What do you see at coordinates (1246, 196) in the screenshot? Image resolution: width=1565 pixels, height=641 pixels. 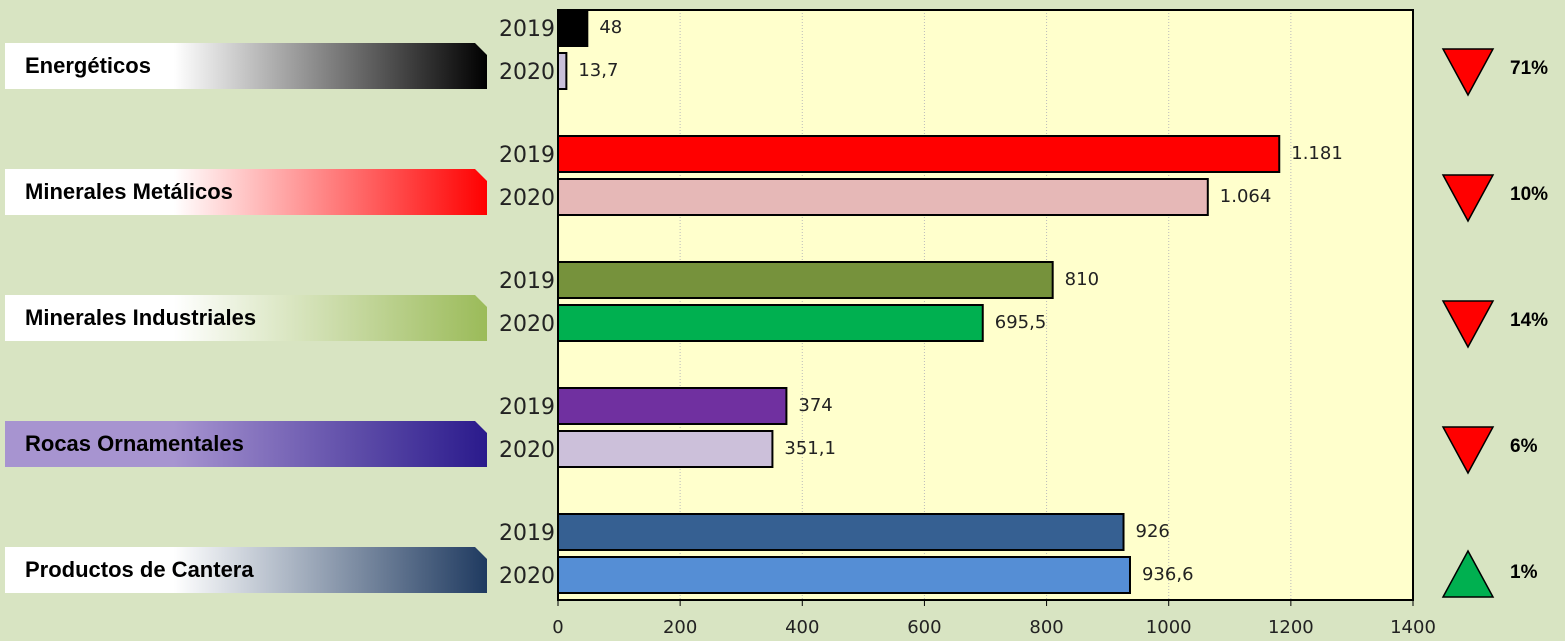 I see `value-label: 1.064` at bounding box center [1246, 196].